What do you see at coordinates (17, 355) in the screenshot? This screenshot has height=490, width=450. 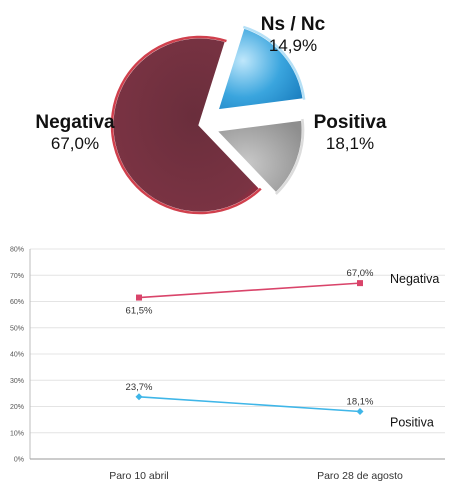 I see `y-tick-label: 40%` at bounding box center [17, 355].